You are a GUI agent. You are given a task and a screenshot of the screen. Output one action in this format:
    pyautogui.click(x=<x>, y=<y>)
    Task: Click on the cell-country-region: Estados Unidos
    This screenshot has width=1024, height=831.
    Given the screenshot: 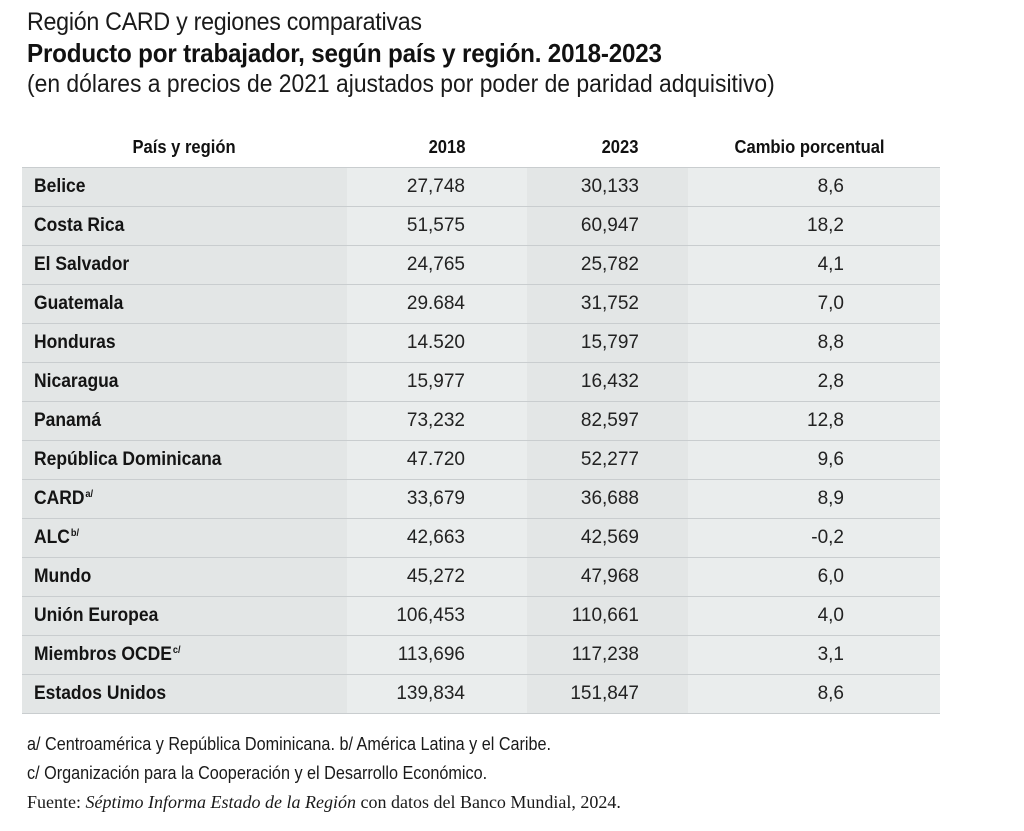 What is the action you would take?
    pyautogui.click(x=184, y=694)
    